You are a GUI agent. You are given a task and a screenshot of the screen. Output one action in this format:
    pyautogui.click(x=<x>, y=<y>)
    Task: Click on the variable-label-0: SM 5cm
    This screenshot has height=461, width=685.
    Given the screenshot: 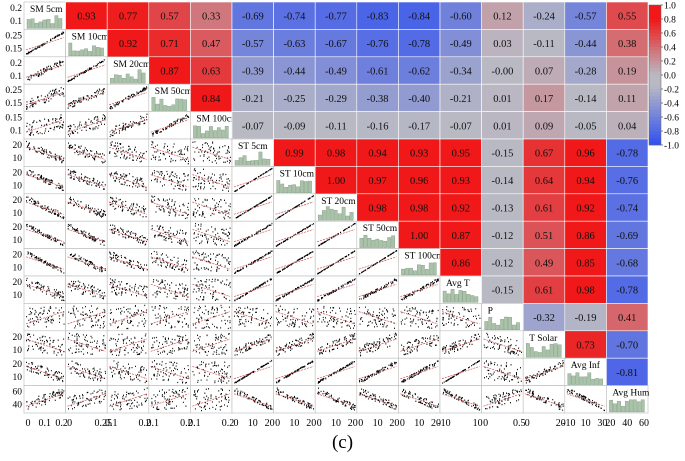 What is the action you would take?
    pyautogui.click(x=46, y=10)
    